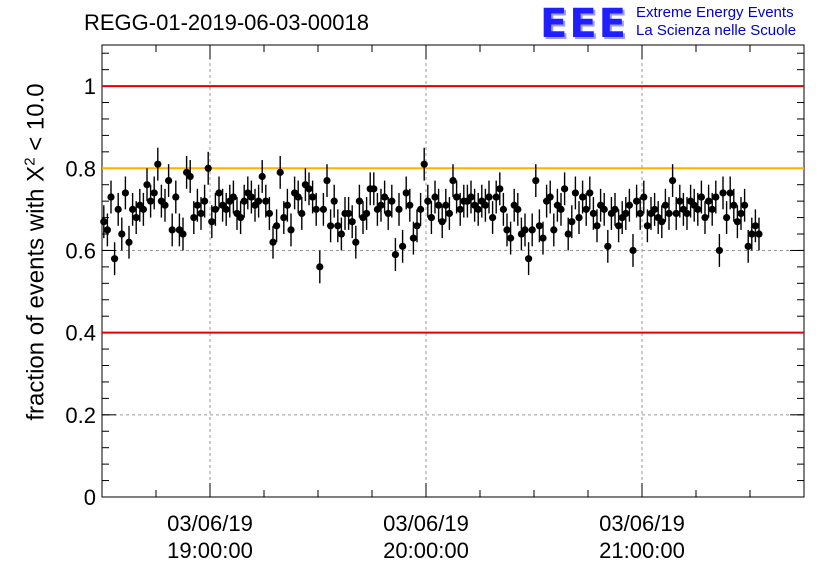  What do you see at coordinates (90, 86) in the screenshot?
I see `y-tick-label: 1` at bounding box center [90, 86].